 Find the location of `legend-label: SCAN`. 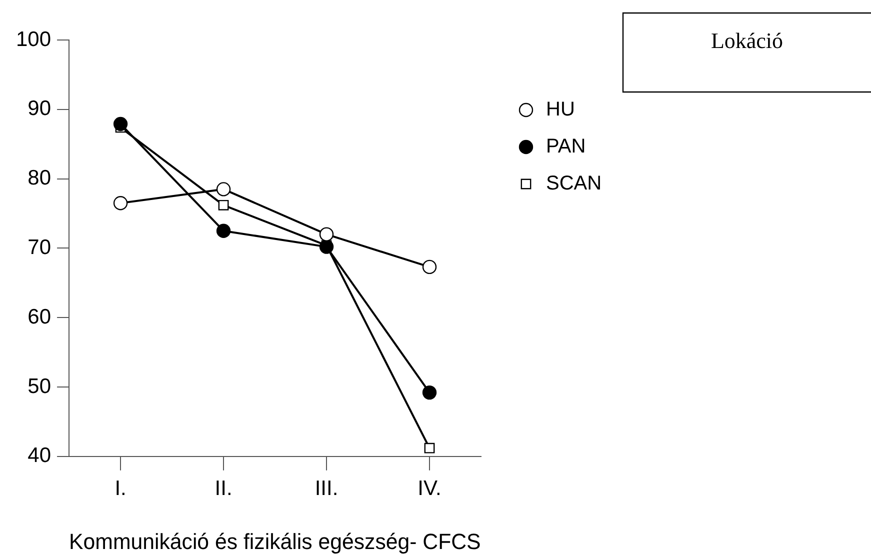

legend-label: SCAN is located at coordinates (574, 183).